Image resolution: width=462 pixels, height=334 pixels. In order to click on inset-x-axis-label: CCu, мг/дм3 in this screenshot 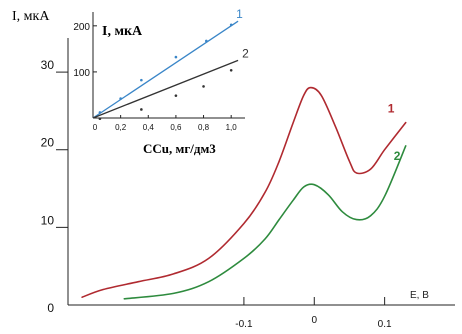, I will do `click(179, 148)`.